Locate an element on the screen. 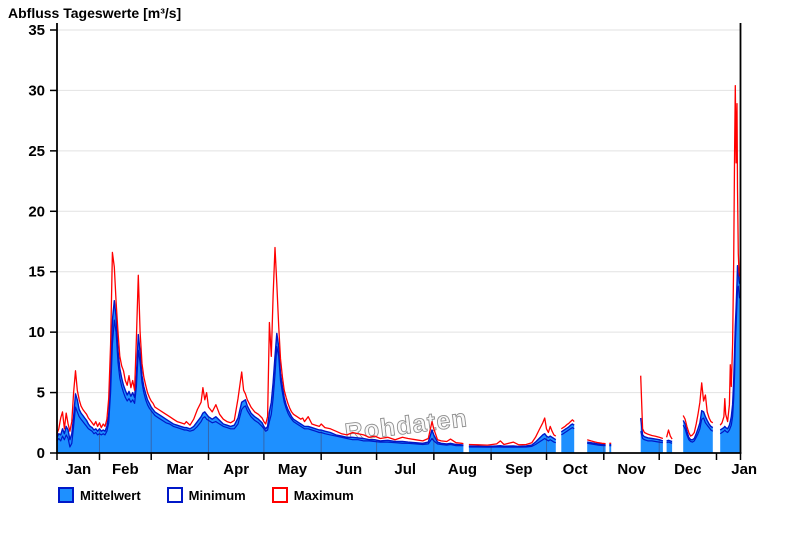 The height and width of the screenshot is (550, 800). min-swatch-icon is located at coordinates (174, 495).